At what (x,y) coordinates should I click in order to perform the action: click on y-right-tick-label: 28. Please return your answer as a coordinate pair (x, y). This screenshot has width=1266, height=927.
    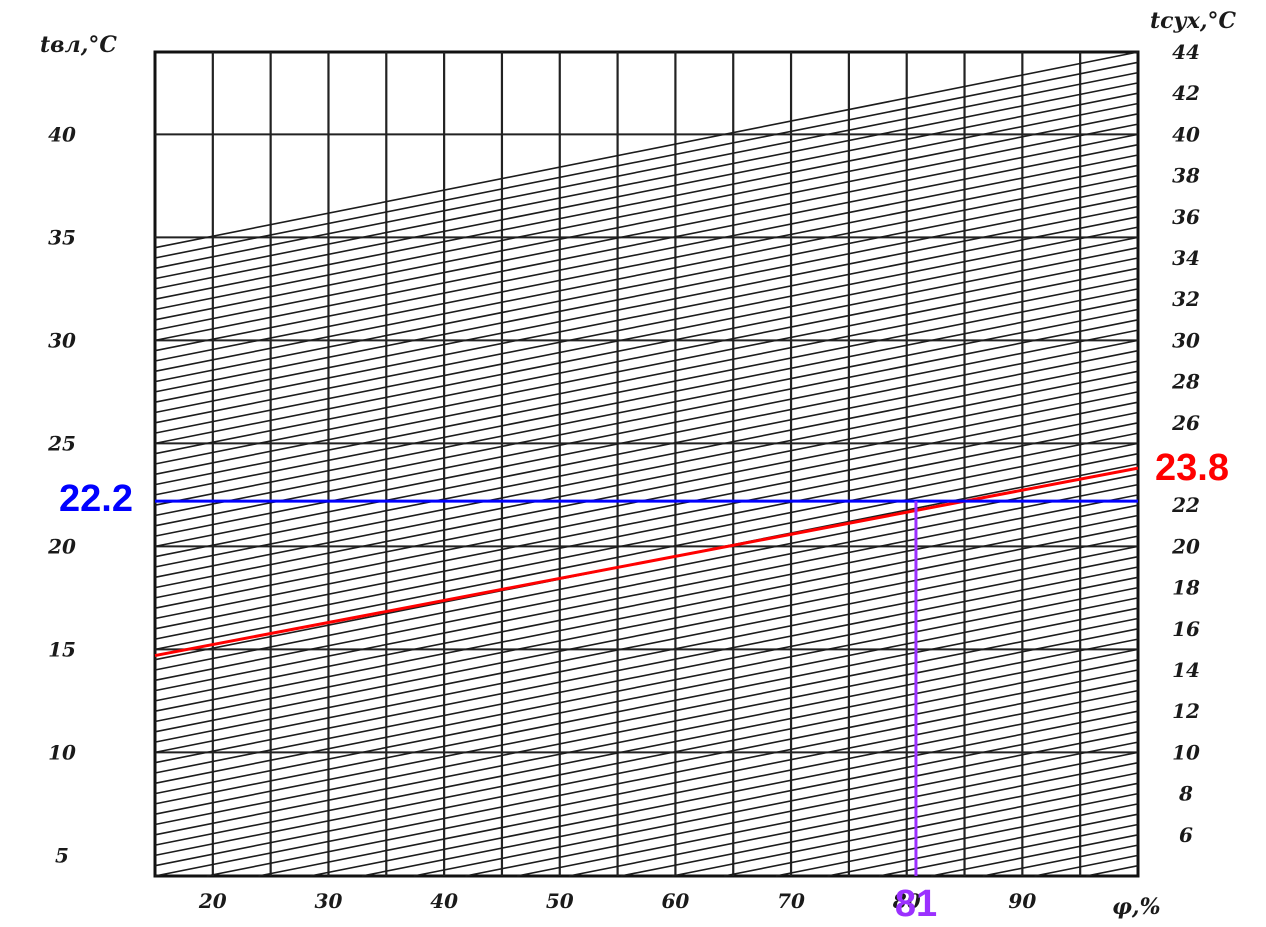
    Looking at the image, I should click on (1185, 382).